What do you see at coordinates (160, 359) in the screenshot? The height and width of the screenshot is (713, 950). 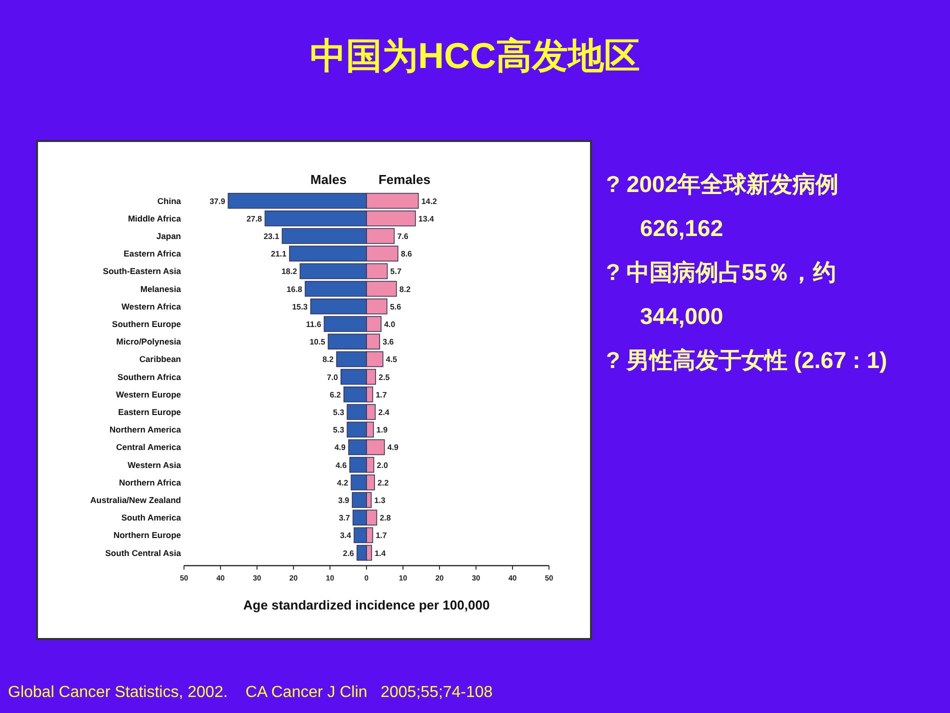 I see `y-tick-label: Caribbean` at bounding box center [160, 359].